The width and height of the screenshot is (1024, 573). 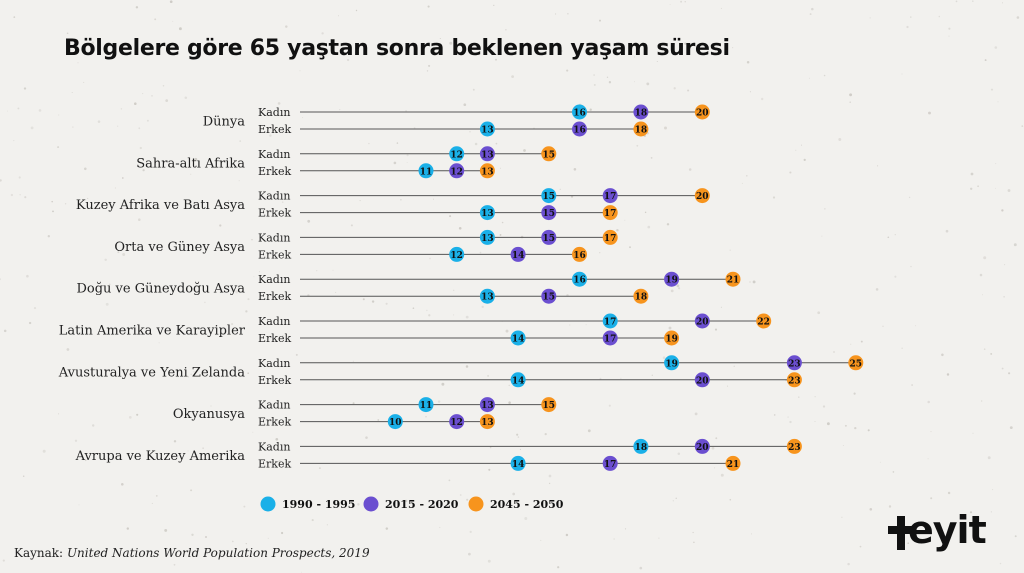 I want to click on data-label: 13, so click(x=487, y=172).